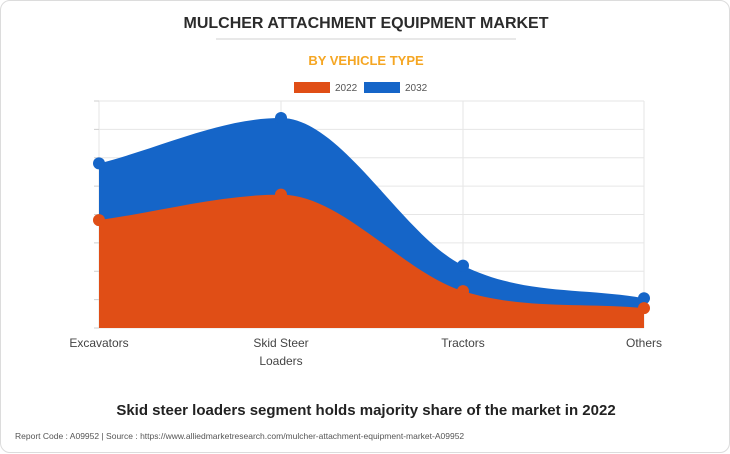 Image resolution: width=730 pixels, height=454 pixels. What do you see at coordinates (382, 87) in the screenshot?
I see `legend-swatch-2032` at bounding box center [382, 87].